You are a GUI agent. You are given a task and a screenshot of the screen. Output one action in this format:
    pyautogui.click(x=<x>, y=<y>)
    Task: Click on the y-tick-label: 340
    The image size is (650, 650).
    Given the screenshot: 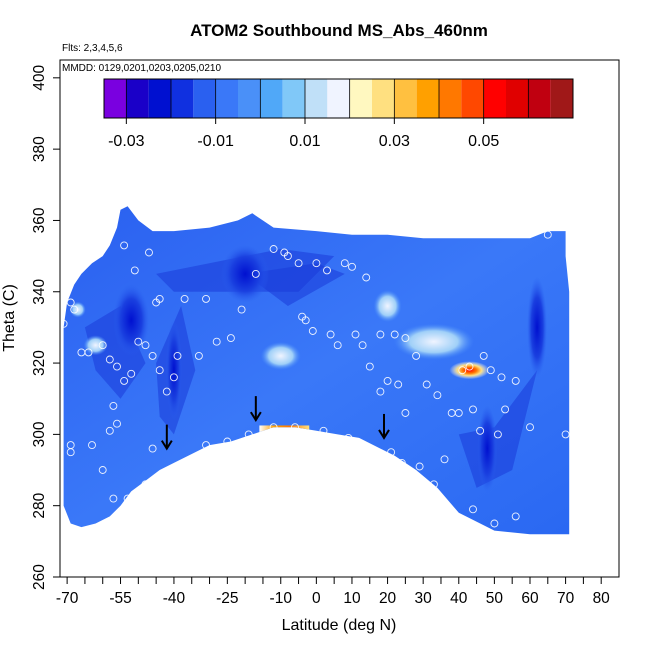 What is the action you would take?
    pyautogui.click(x=39, y=291)
    